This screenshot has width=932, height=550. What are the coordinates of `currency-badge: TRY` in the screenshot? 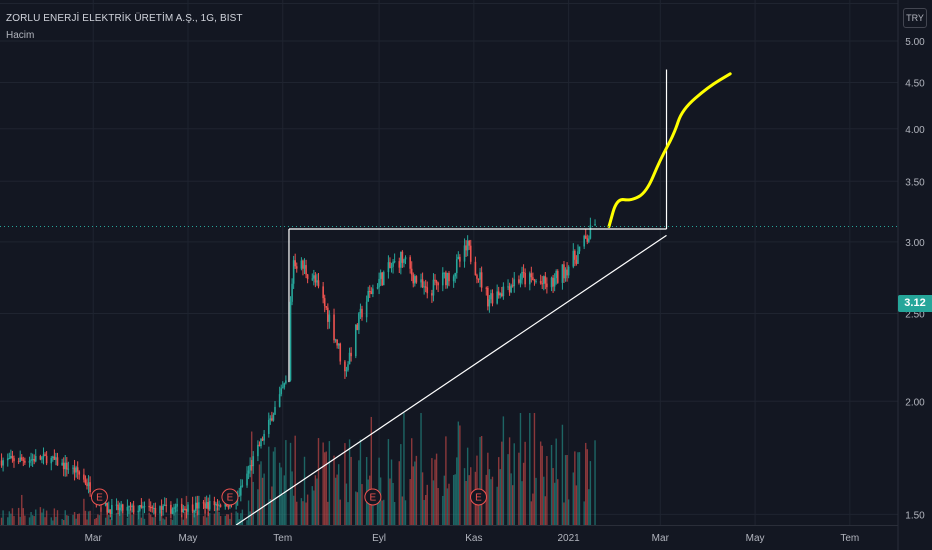 It's located at (915, 18).